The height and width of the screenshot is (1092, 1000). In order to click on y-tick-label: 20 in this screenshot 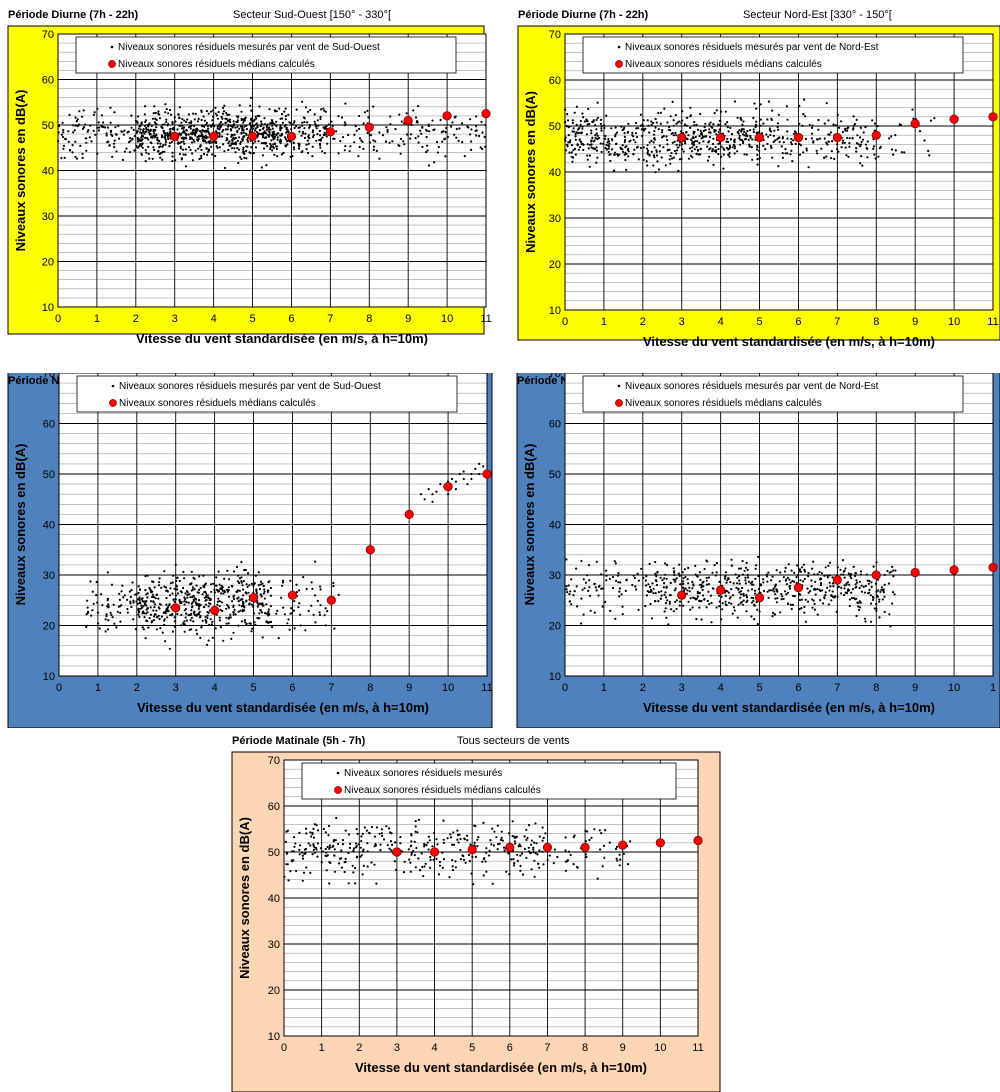, I will do `click(49, 627)`.